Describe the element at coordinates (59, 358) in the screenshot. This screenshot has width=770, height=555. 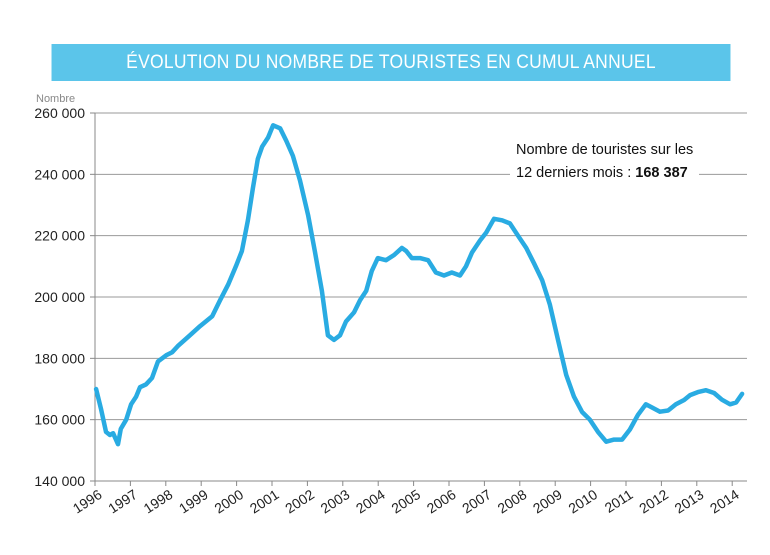
I see `y-tick-label: 180 000` at that location.